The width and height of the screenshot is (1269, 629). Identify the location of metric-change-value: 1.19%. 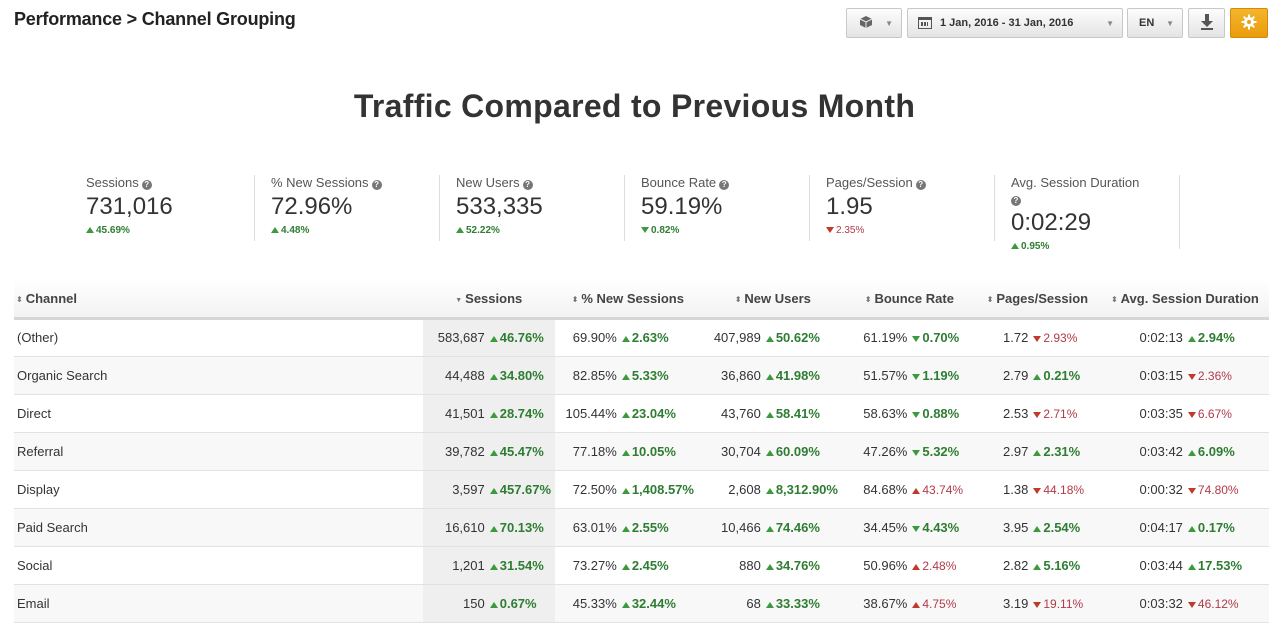
(941, 375).